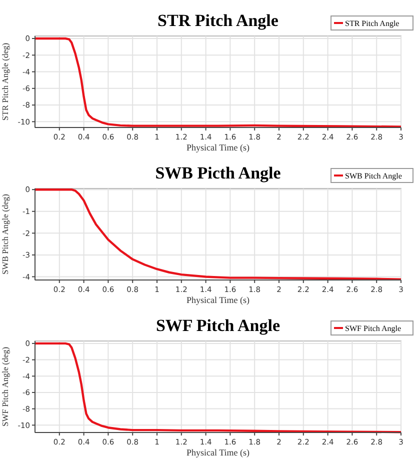  What do you see at coordinates (5, 386) in the screenshot?
I see `y-axis-title: SWF Pitch Angle (deg)` at bounding box center [5, 386].